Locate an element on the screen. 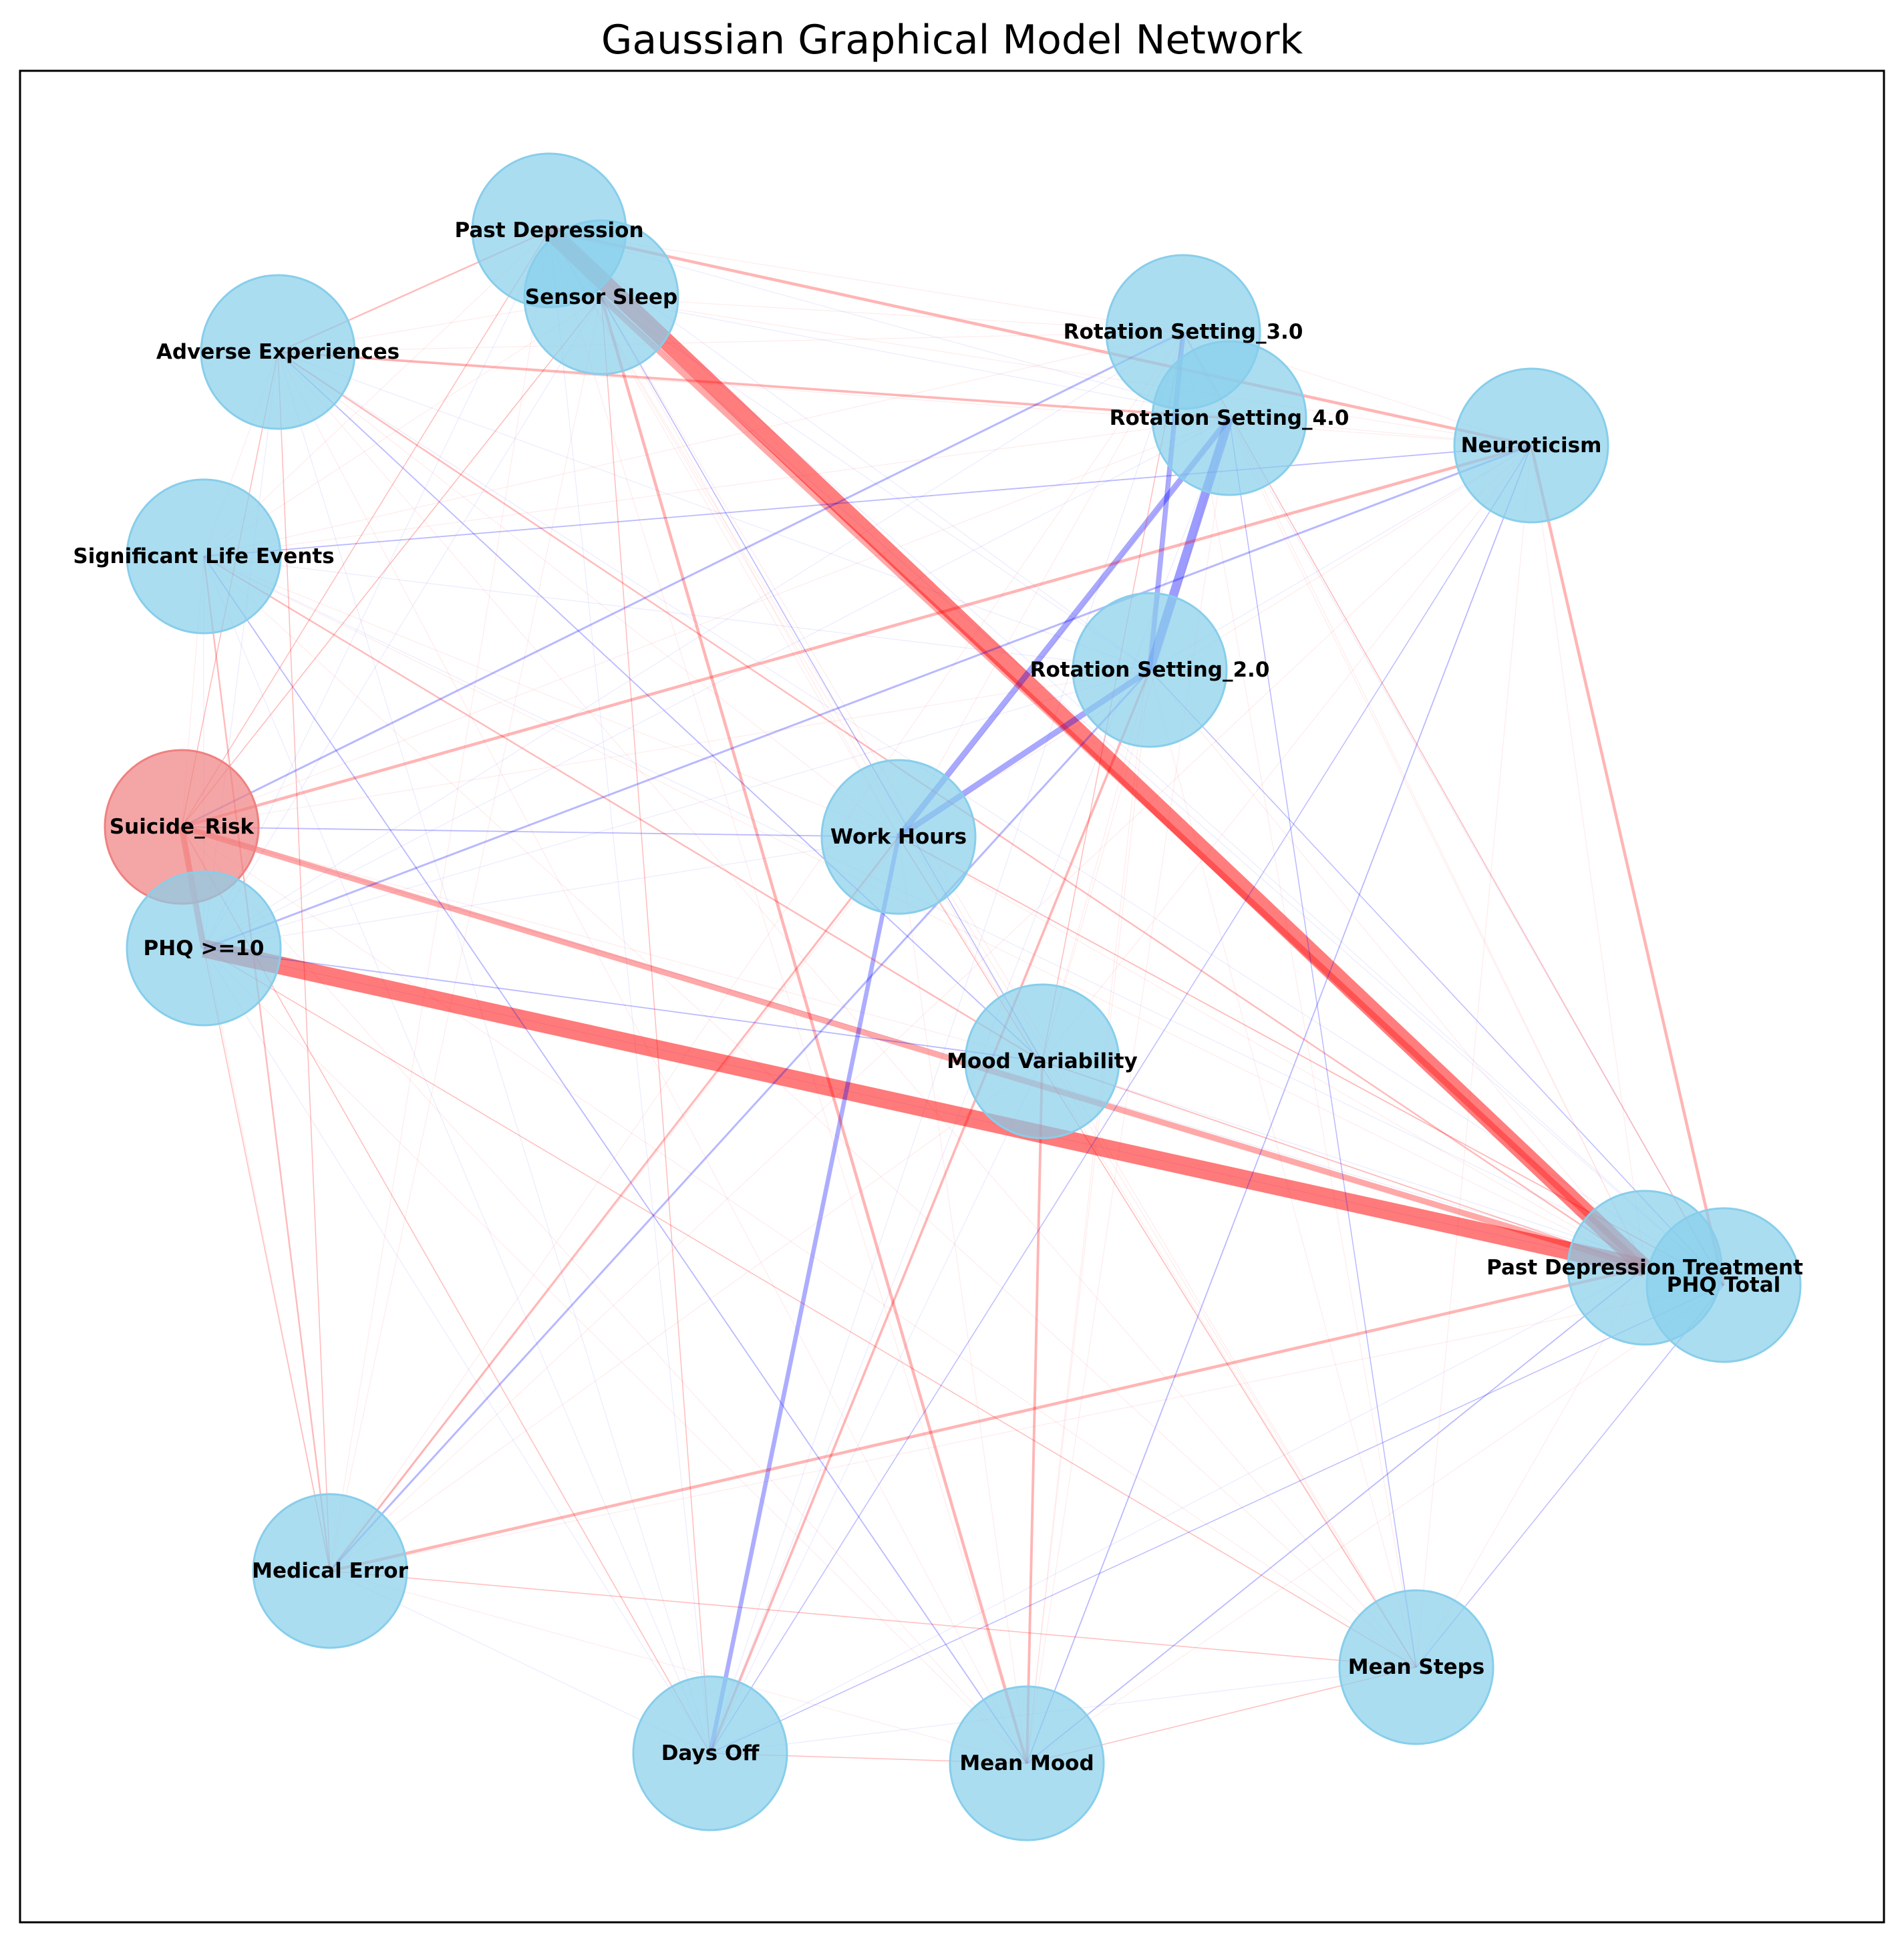  node-label-medical-error: Medical Error is located at coordinates (330, 1571).